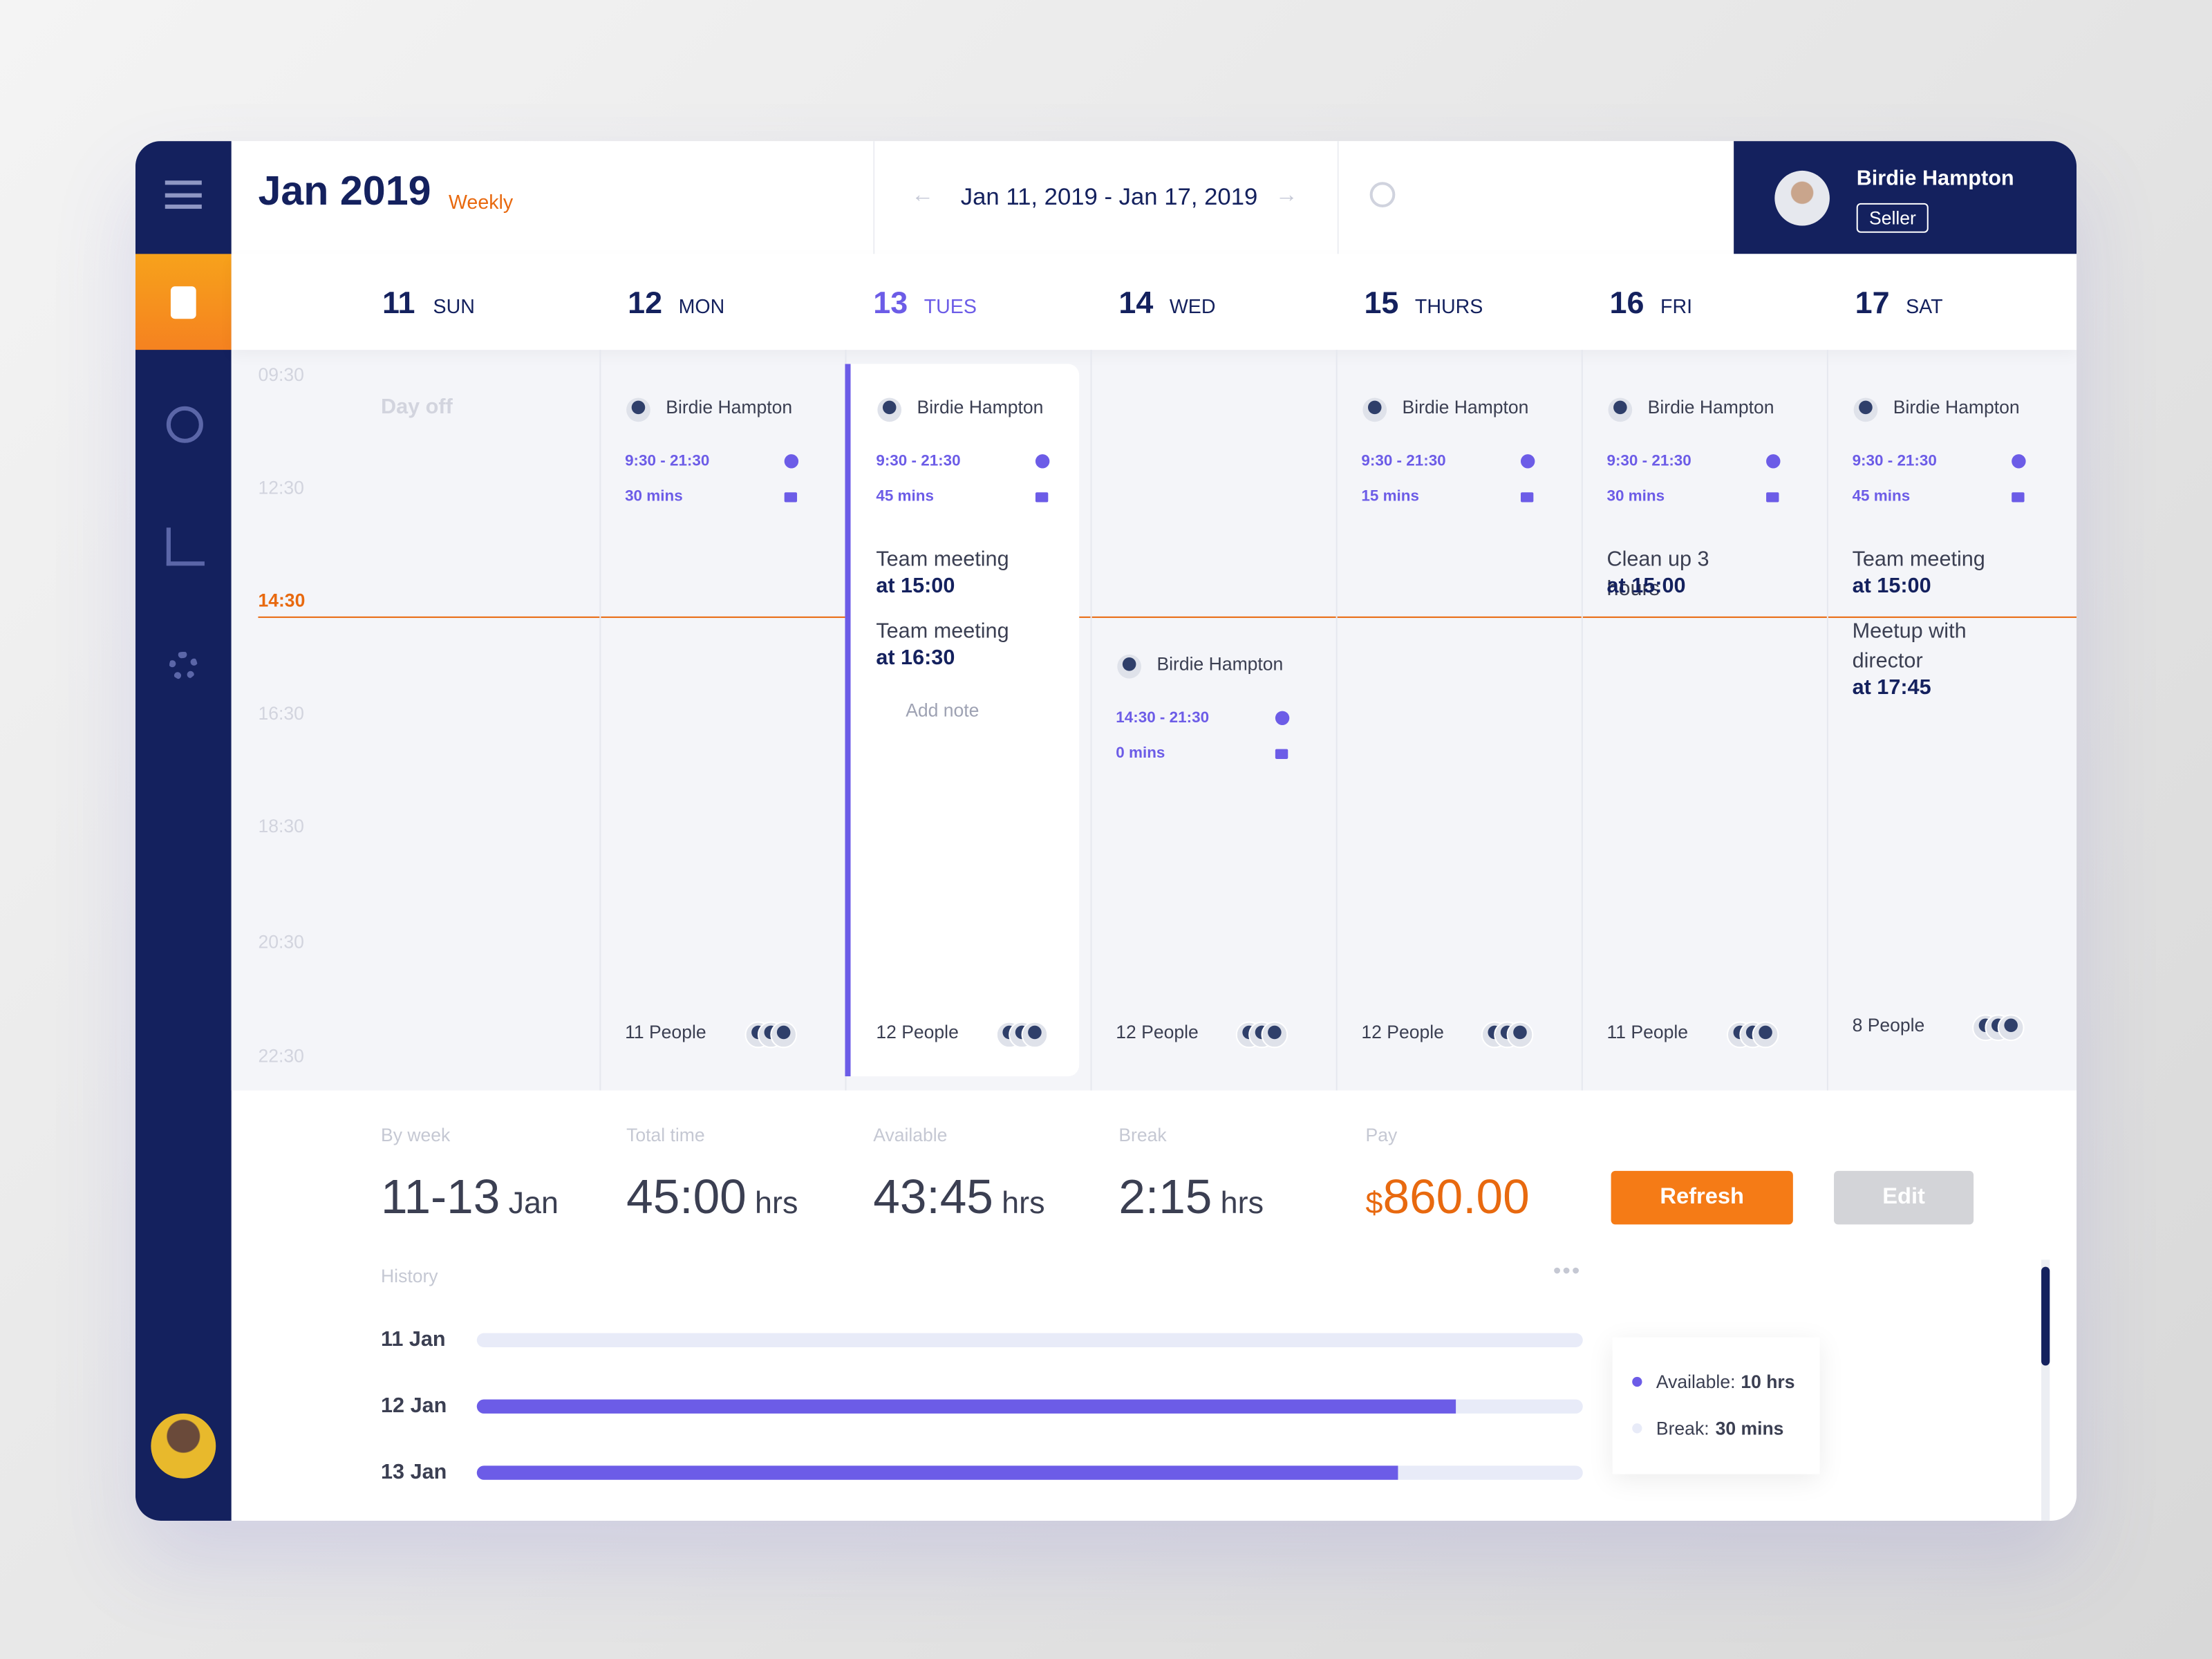 The image size is (2212, 1659). What do you see at coordinates (414, 1472) in the screenshot?
I see `history-label: 13 Jan` at bounding box center [414, 1472].